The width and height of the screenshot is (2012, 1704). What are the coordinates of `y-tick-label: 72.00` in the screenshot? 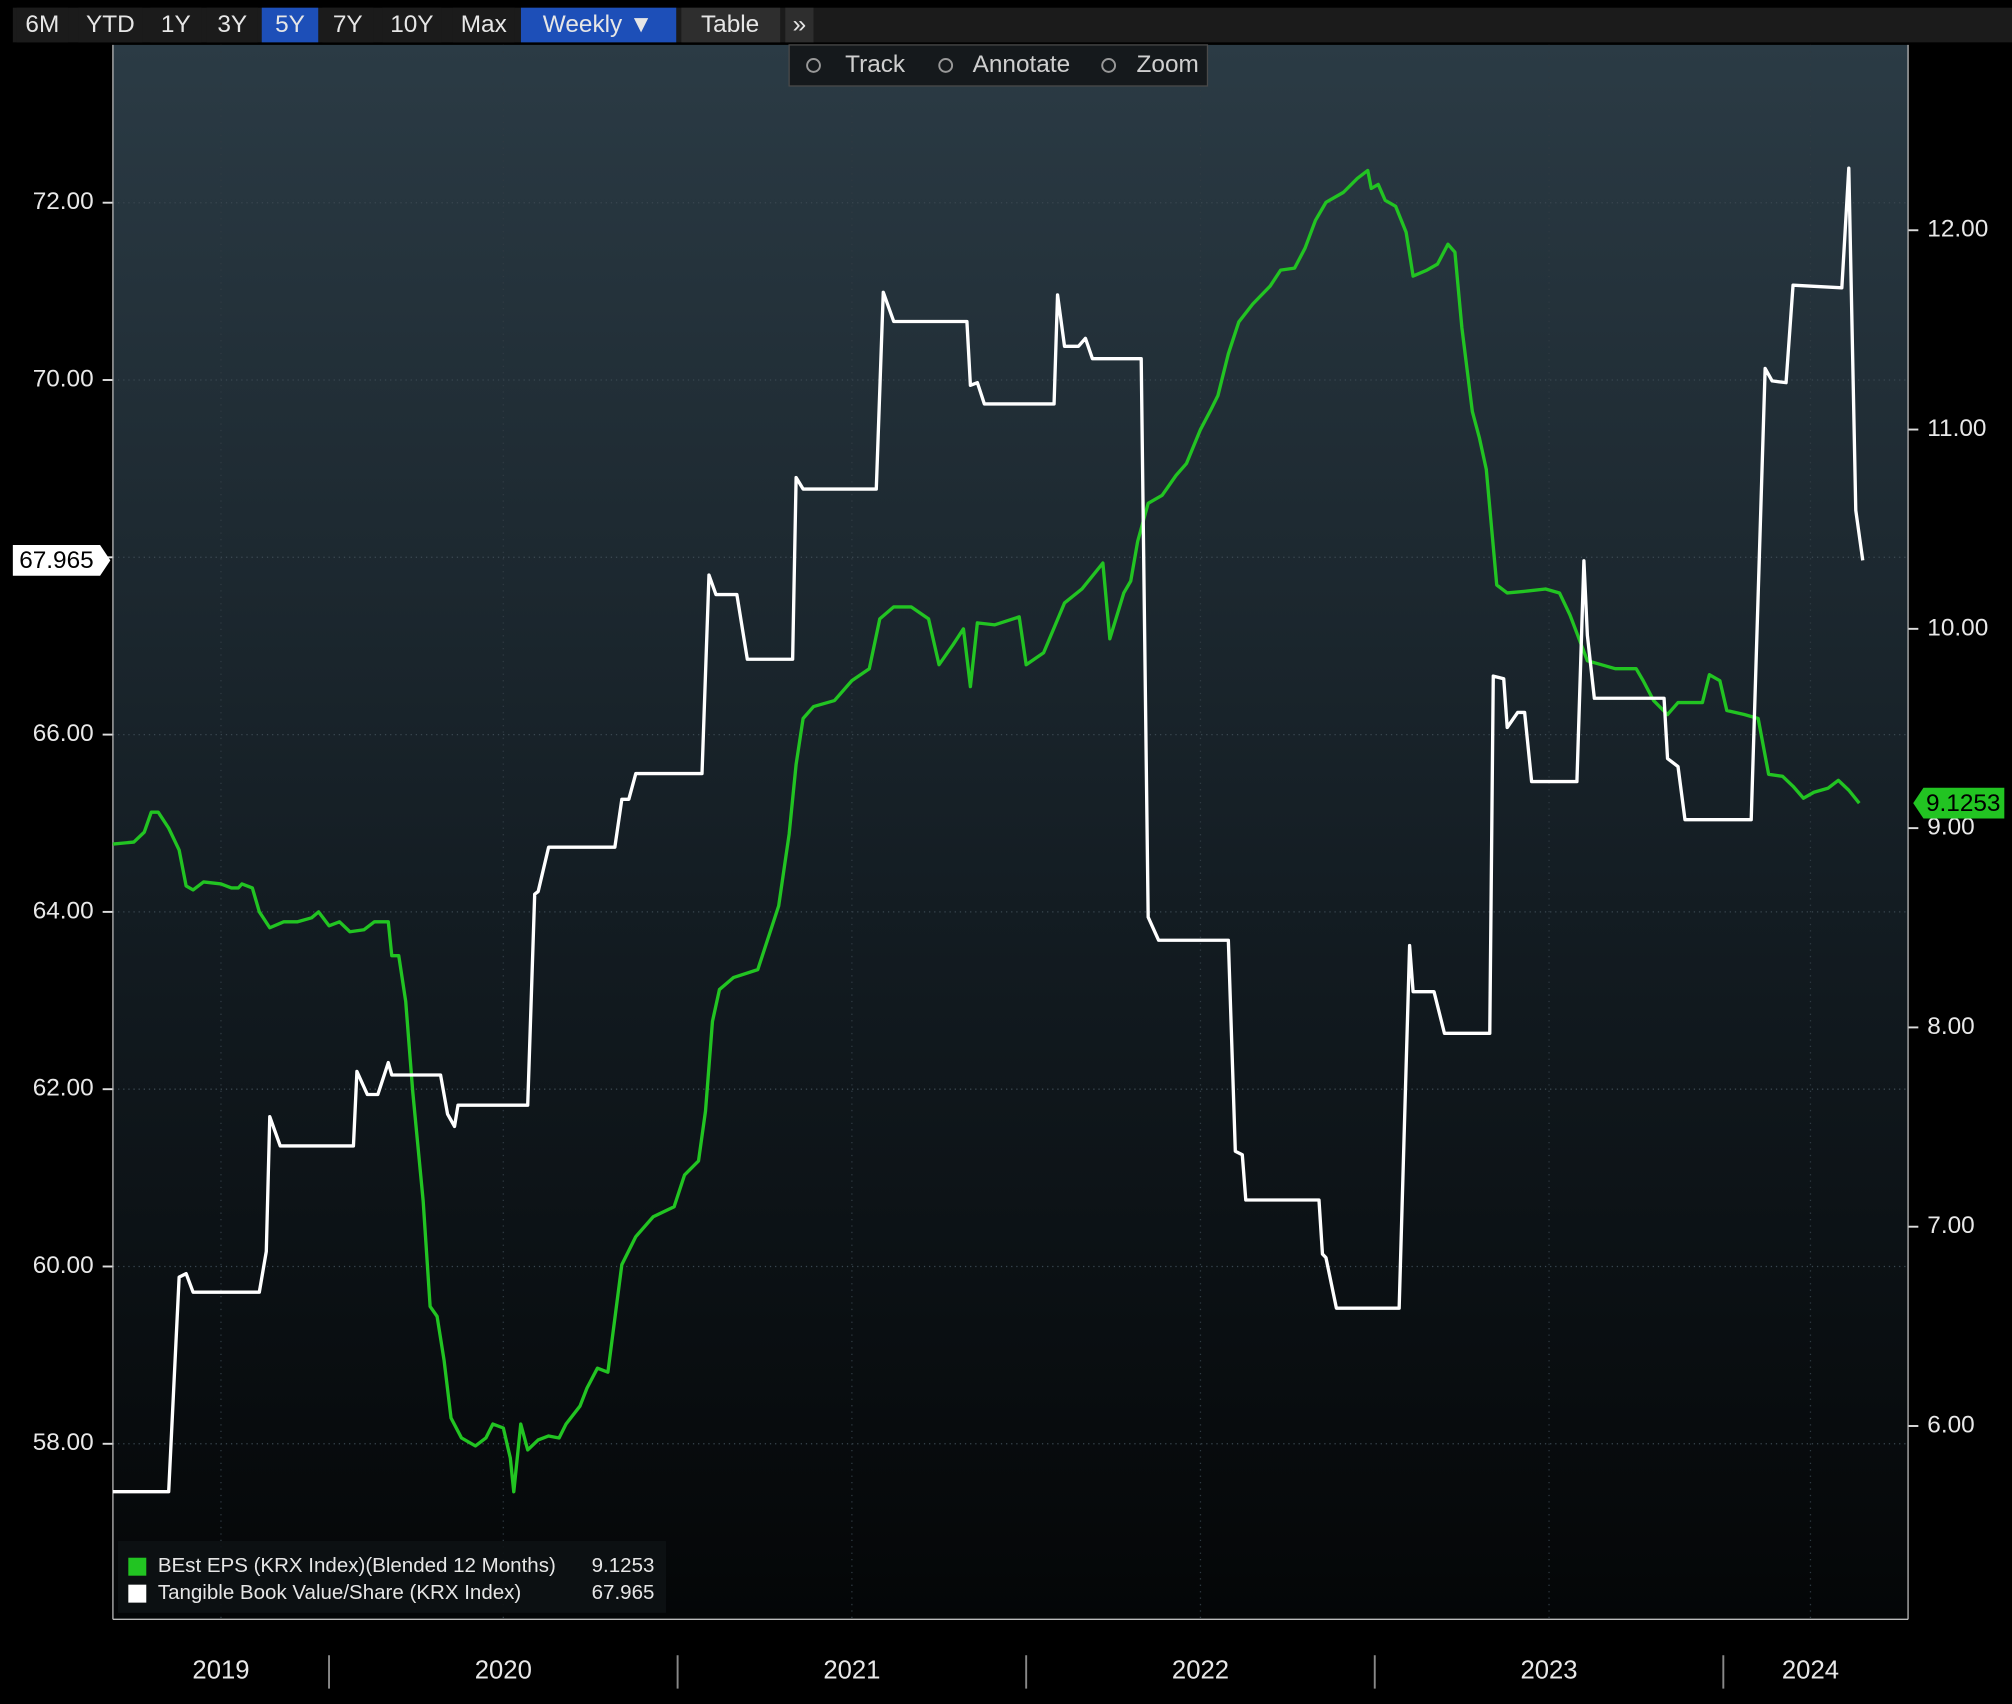 It's located at (63, 201).